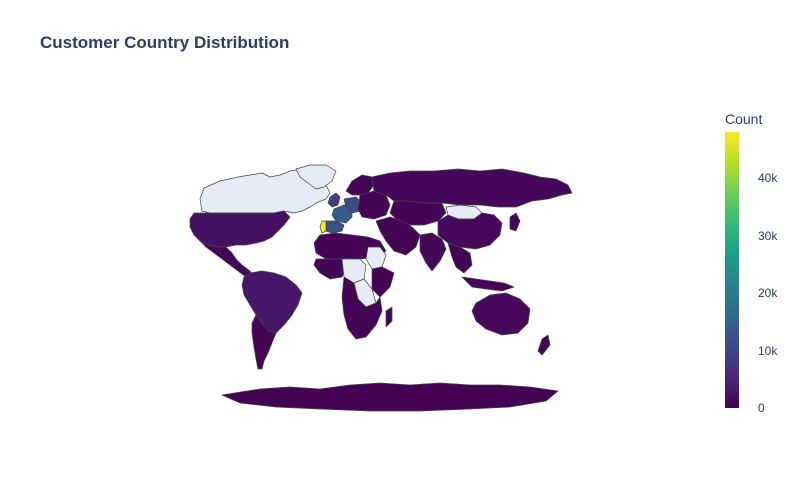 The height and width of the screenshot is (500, 800). Describe the element at coordinates (272, 302) in the screenshot. I see `region-brazil` at that location.